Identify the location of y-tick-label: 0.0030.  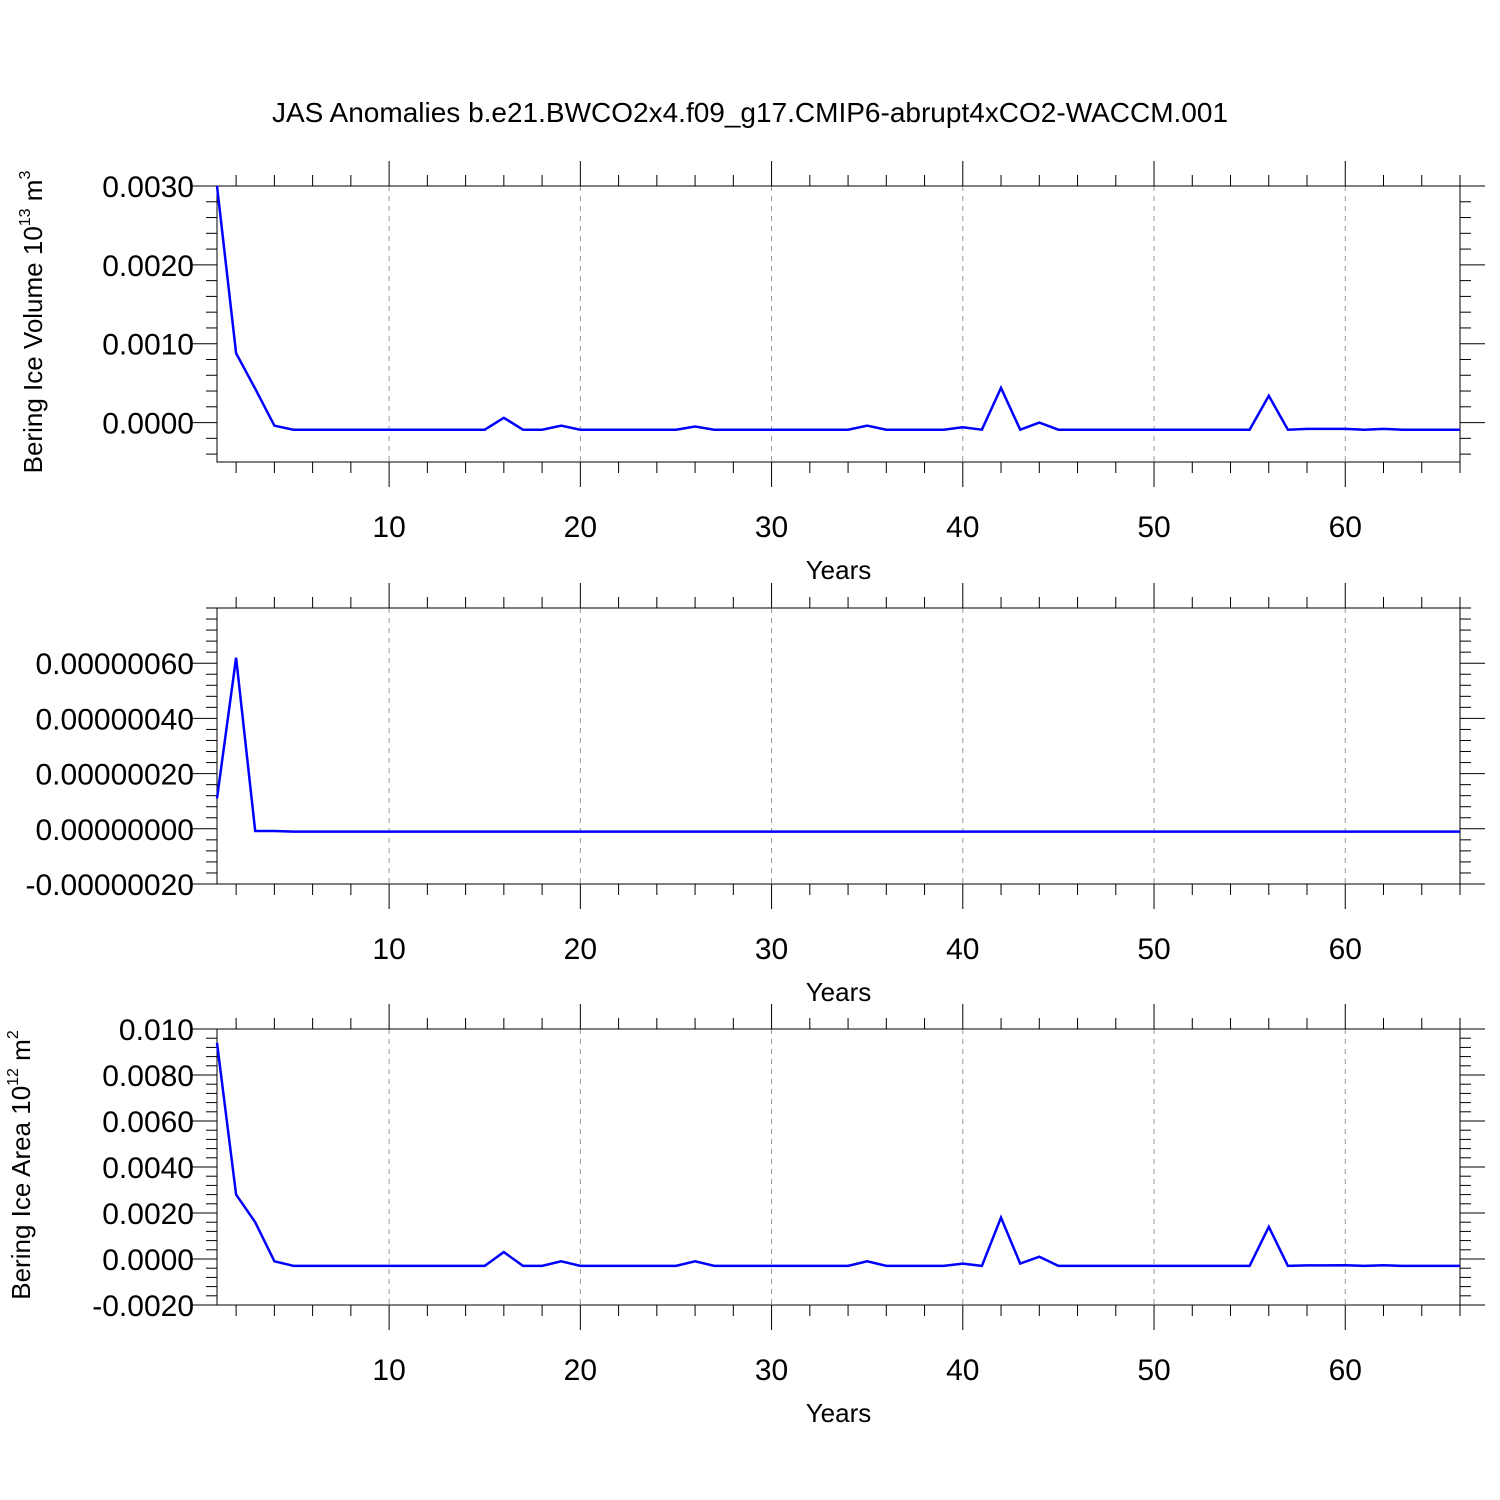
(148, 187).